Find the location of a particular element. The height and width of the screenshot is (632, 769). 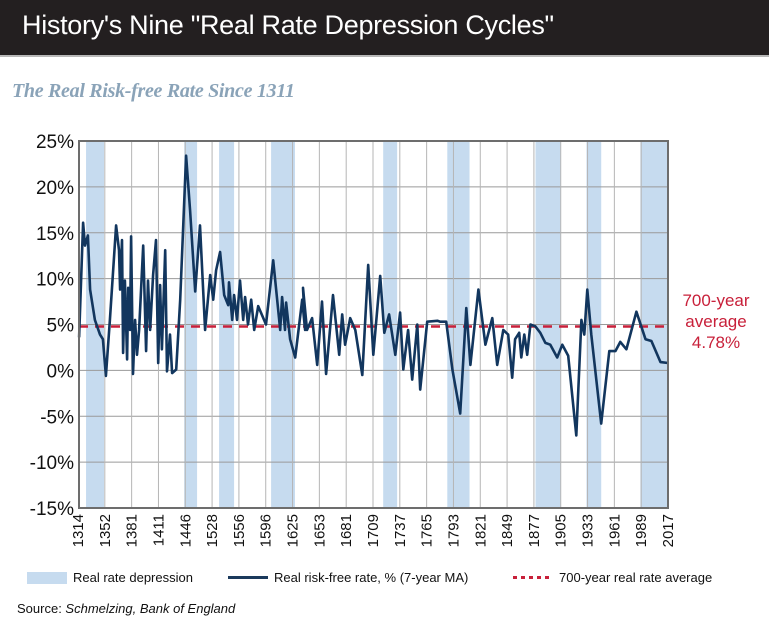

x-tick-label: 1933 is located at coordinates (588, 530).